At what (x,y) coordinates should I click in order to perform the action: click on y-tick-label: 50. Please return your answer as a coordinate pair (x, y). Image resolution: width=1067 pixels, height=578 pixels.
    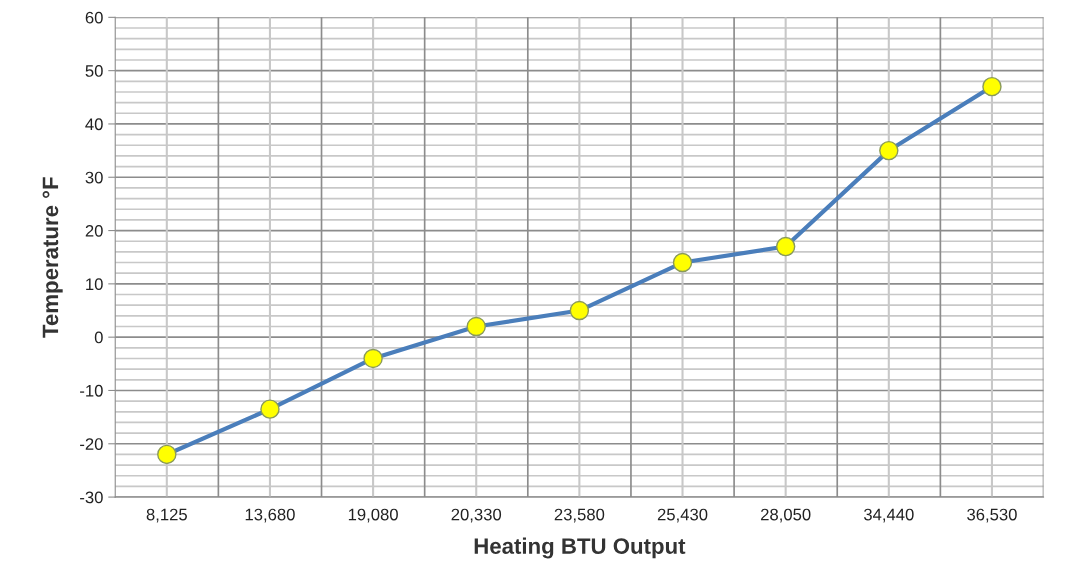
    Looking at the image, I should click on (94, 71).